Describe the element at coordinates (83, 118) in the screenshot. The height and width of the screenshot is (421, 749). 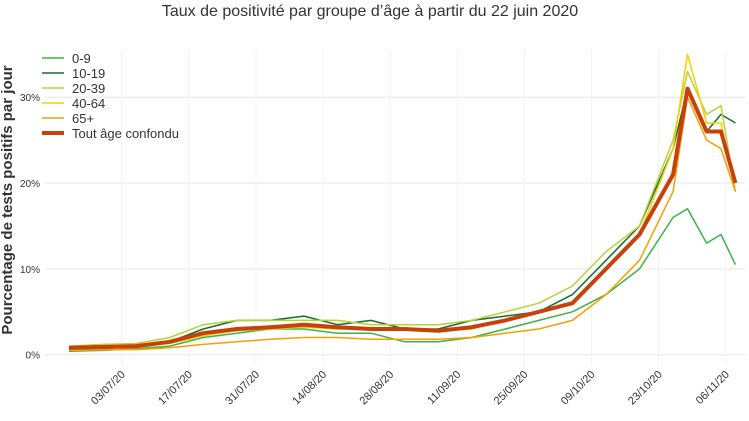
I see `legend-label: 65+` at that location.